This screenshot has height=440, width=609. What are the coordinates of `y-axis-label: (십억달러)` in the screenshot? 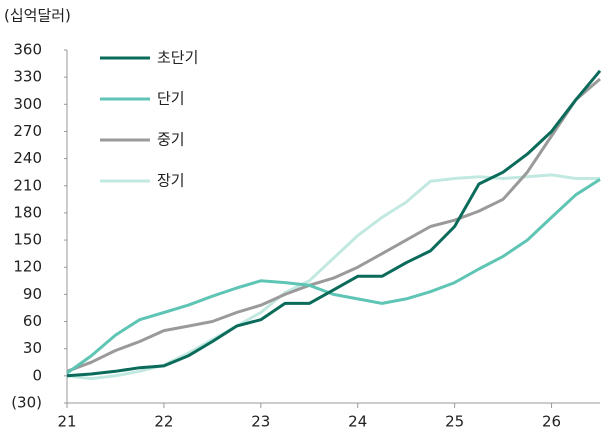 It's located at (37, 16).